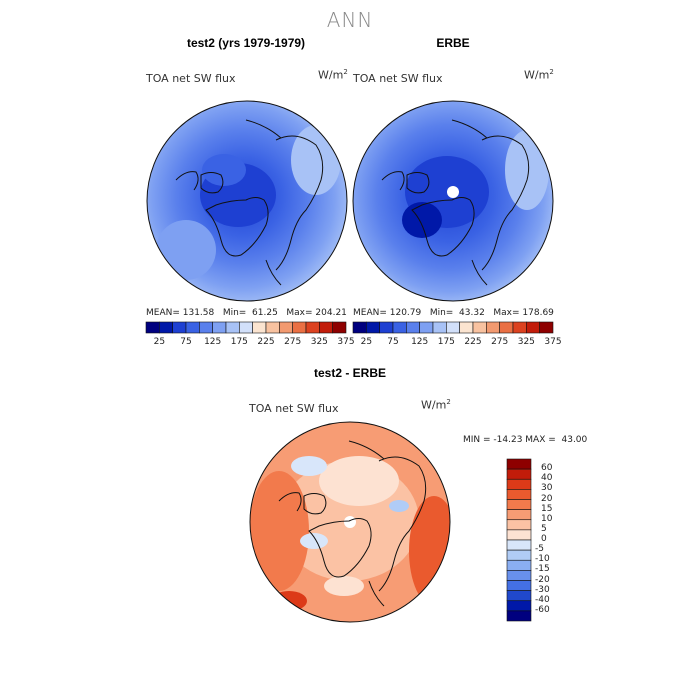 The width and height of the screenshot is (700, 700). Describe the element at coordinates (457, 343) in the screenshot. I see `colorbar-ticks-right: 25 75 125 175 225 275 325 375` at that location.